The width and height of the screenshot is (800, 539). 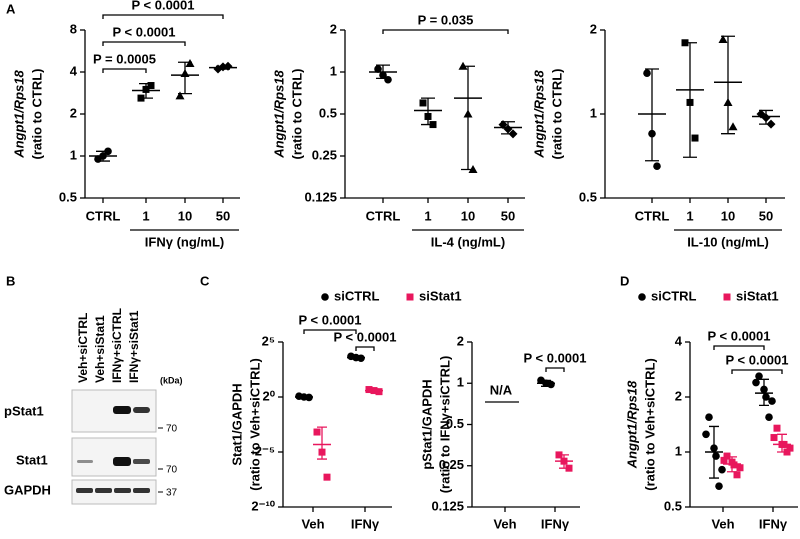 What do you see at coordinates (556, 114) in the screenshot?
I see `y-axis-label: (ratio to CTRL)` at bounding box center [556, 114].